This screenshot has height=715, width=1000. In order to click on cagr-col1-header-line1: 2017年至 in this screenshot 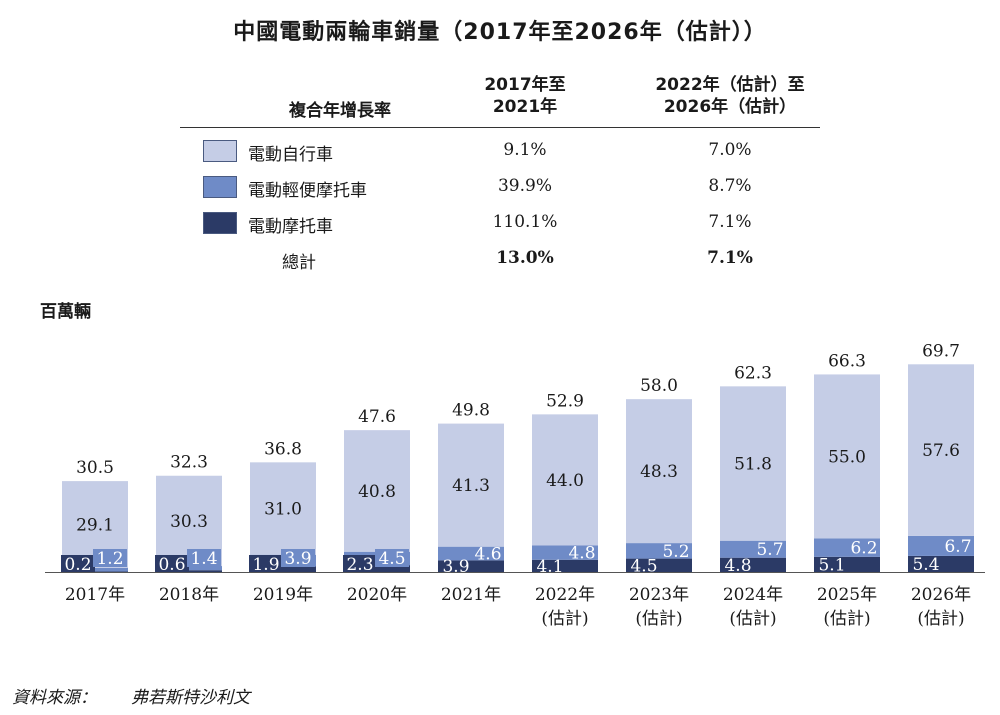, I will do `click(525, 85)`.